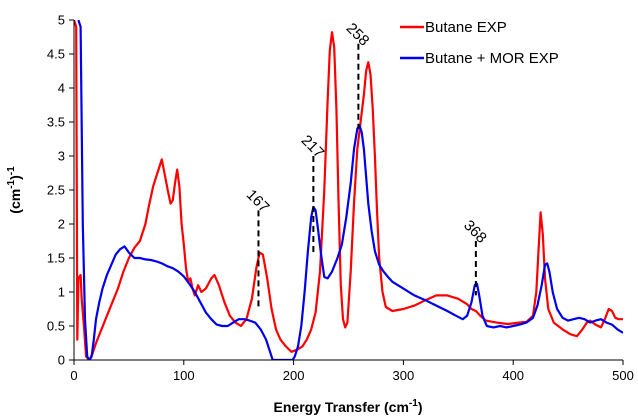  Describe the element at coordinates (466, 27) in the screenshot. I see `legend-label: Butane EXP` at that location.